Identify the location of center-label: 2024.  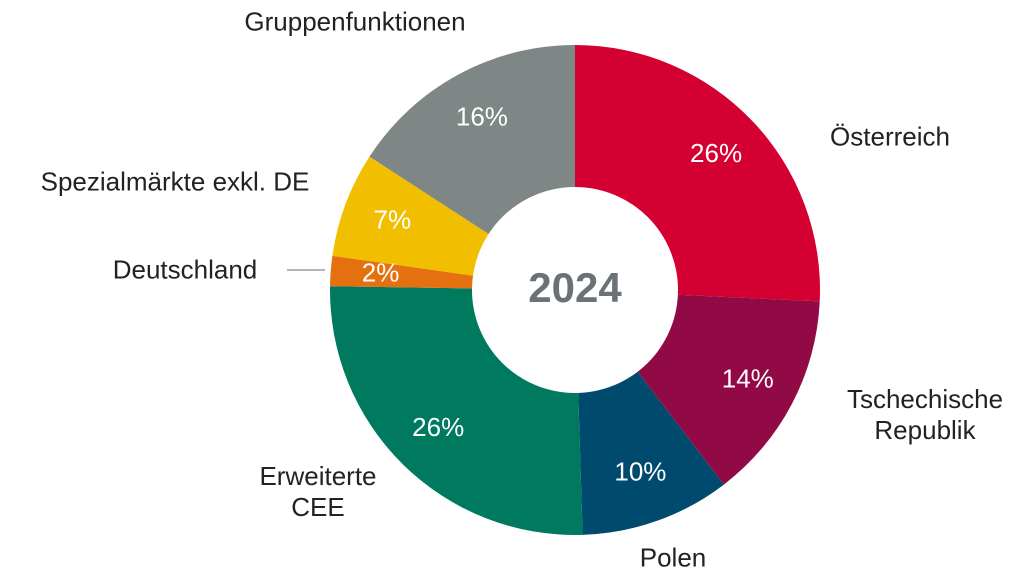
(575, 287).